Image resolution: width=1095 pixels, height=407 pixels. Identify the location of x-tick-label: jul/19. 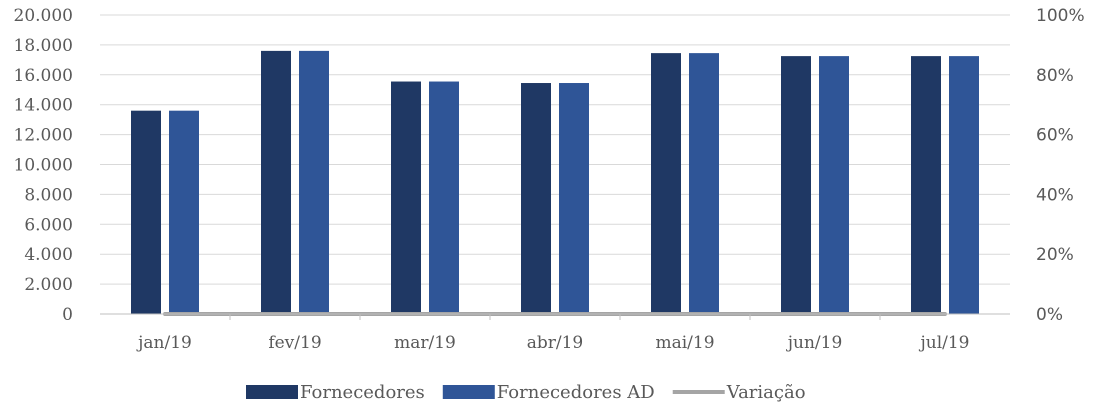
(943, 343).